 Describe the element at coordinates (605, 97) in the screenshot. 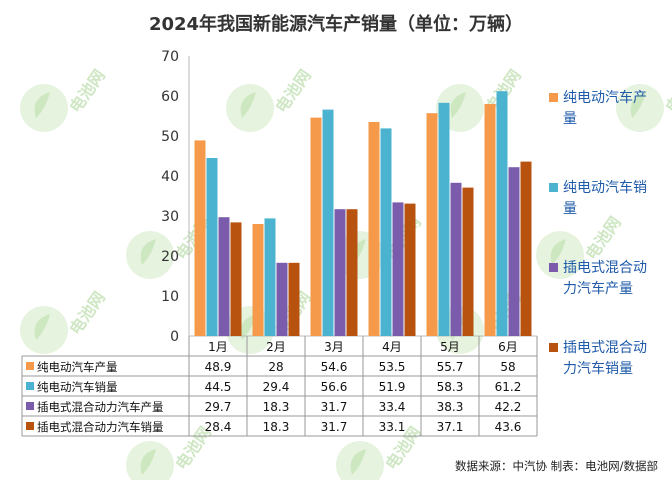

I see `legend-label: 纯电动汽车产` at that location.